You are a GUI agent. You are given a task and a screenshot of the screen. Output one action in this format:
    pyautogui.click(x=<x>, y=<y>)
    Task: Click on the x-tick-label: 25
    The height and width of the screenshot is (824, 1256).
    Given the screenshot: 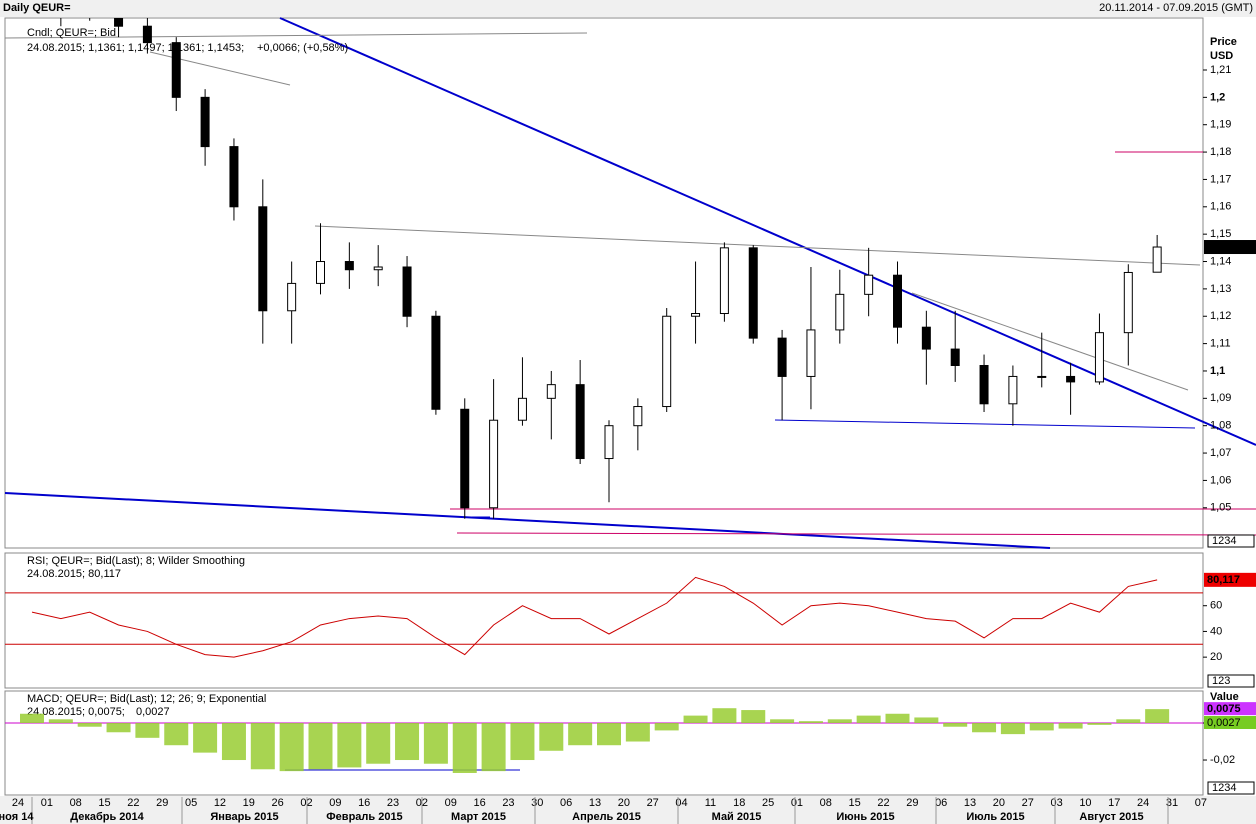 What is the action you would take?
    pyautogui.click(x=768, y=803)
    